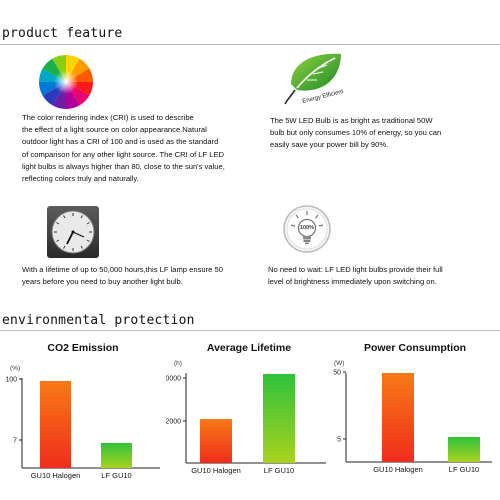 This screenshot has height=500, width=500. What do you see at coordinates (173, 422) in the screenshot?
I see `y-tick-label: 2000` at bounding box center [173, 422].